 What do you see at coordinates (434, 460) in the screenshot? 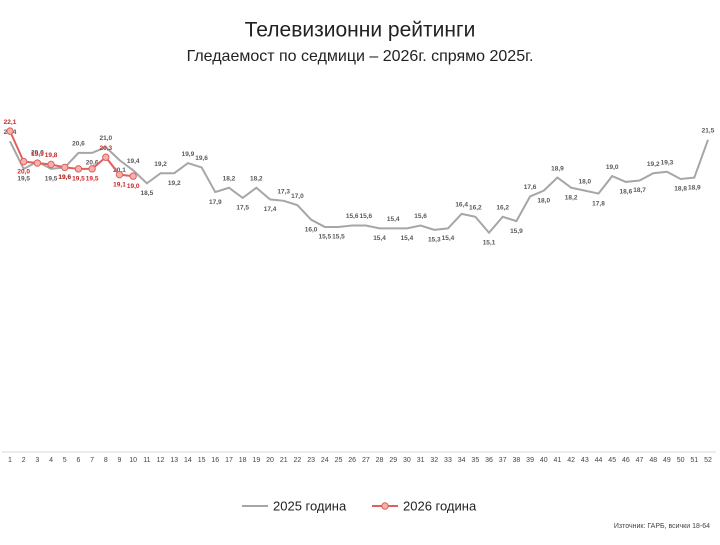
I see `x-tick-label: 32` at bounding box center [434, 460].